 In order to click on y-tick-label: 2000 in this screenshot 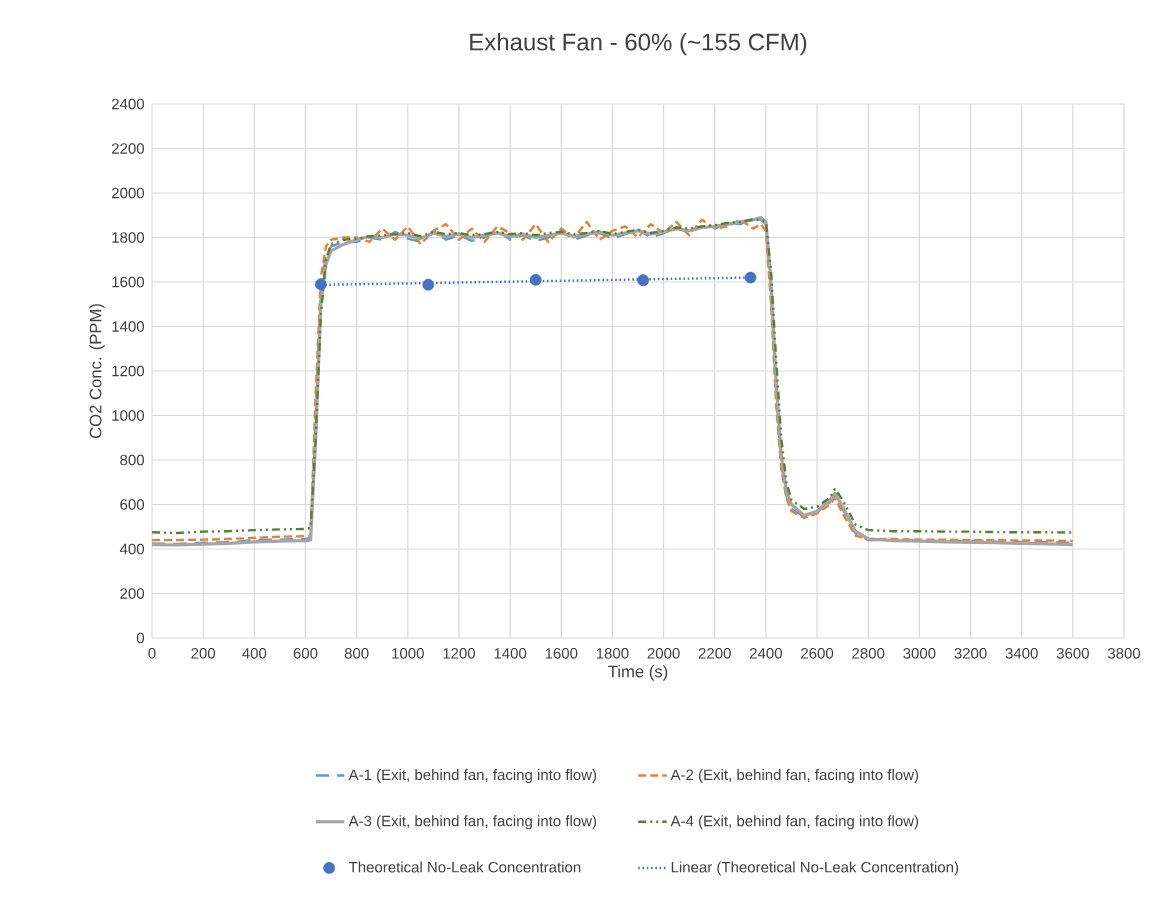, I will do `click(128, 193)`.